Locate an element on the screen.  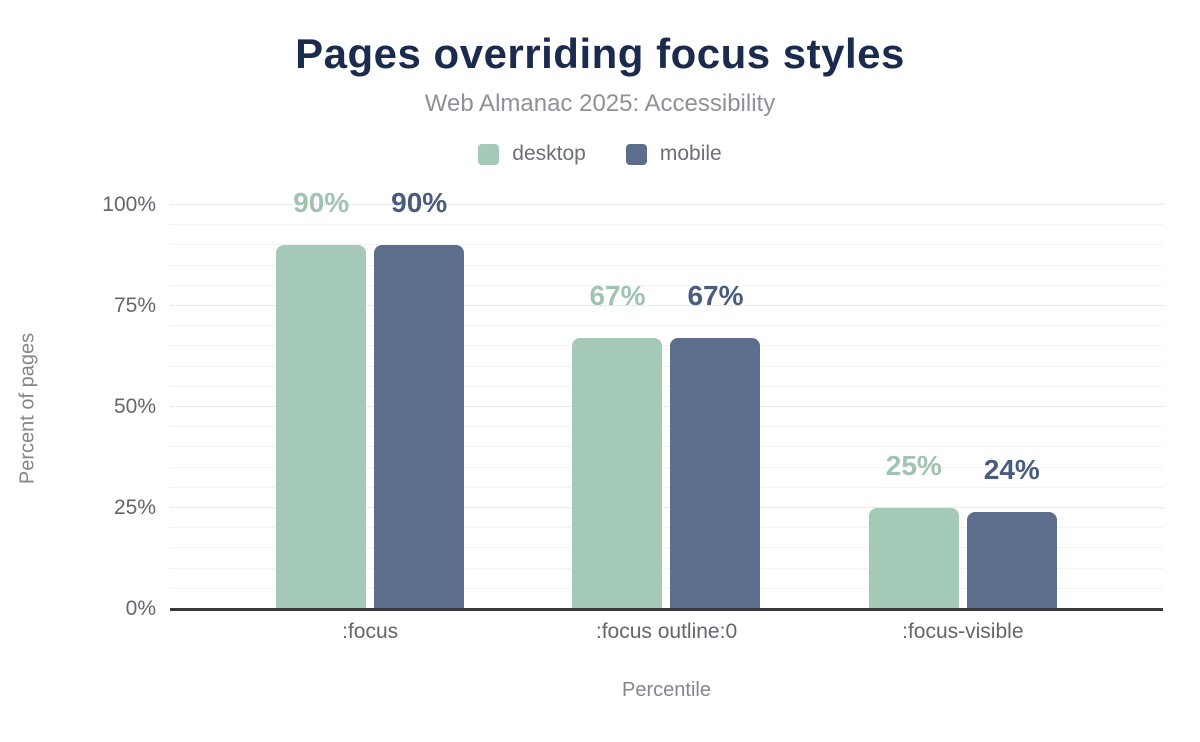
legend-swatch-desktop is located at coordinates (489, 154).